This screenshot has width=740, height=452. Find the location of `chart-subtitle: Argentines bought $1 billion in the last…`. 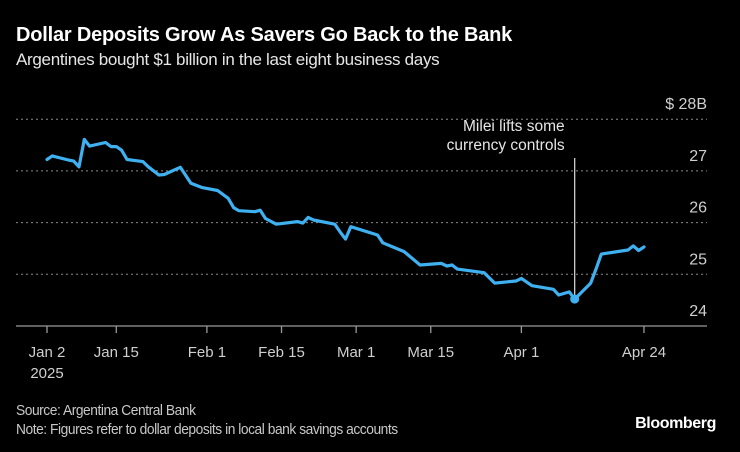

chart-subtitle: Argentines bought $1 billion in the last… is located at coordinates (228, 59).